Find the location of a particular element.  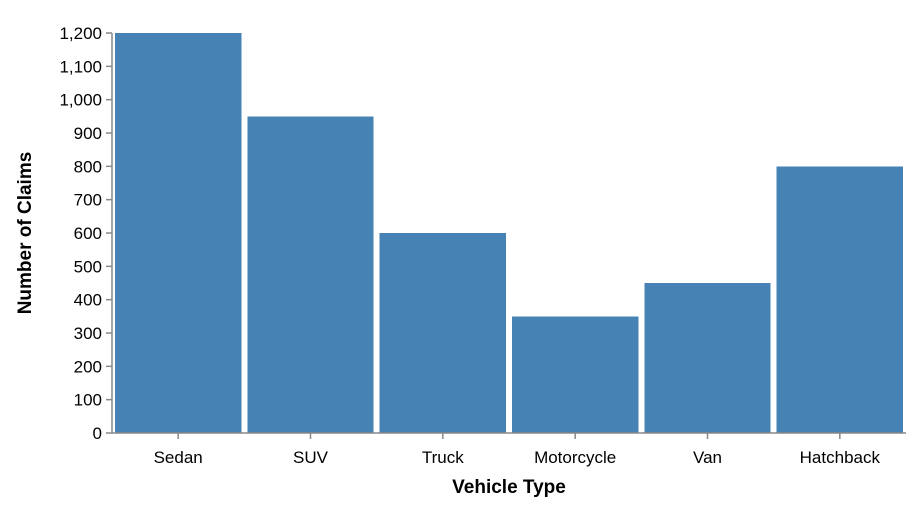

y-tick-label: 400 is located at coordinates (88, 300).